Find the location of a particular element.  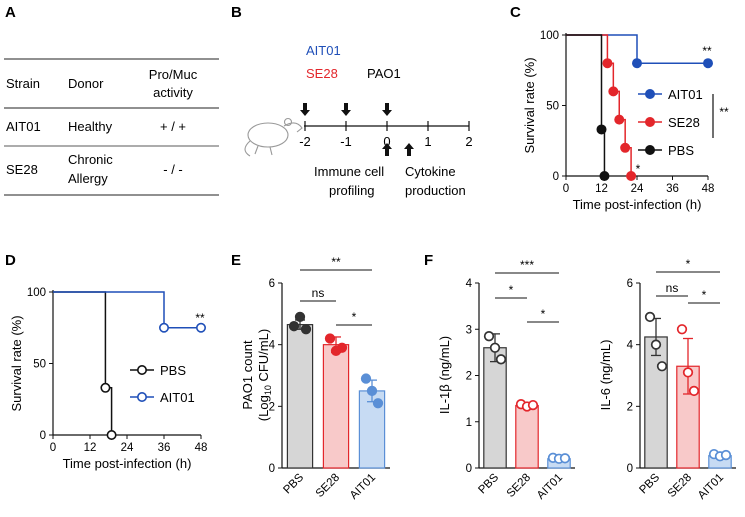

series-line-pbs is located at coordinates (83, 363).